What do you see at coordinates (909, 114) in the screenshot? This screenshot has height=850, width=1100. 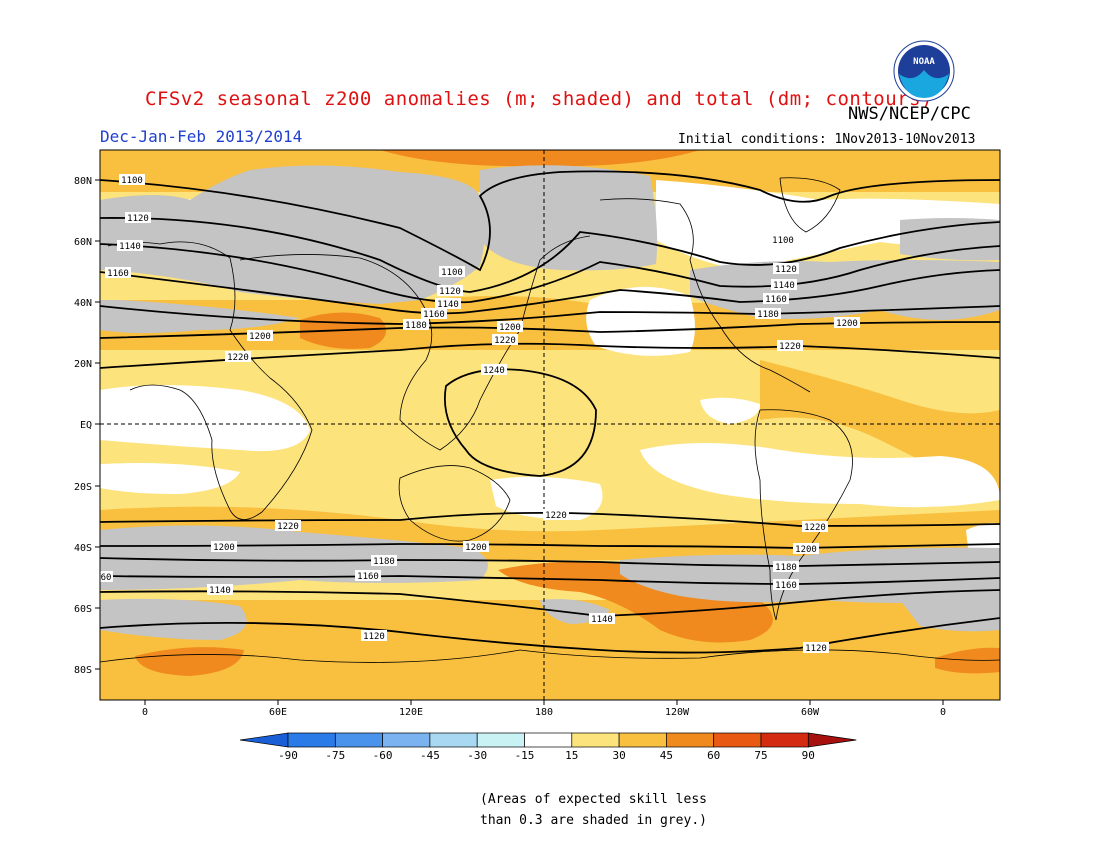 I see `agency-label: NWS/NCEP/CPC` at bounding box center [909, 114].